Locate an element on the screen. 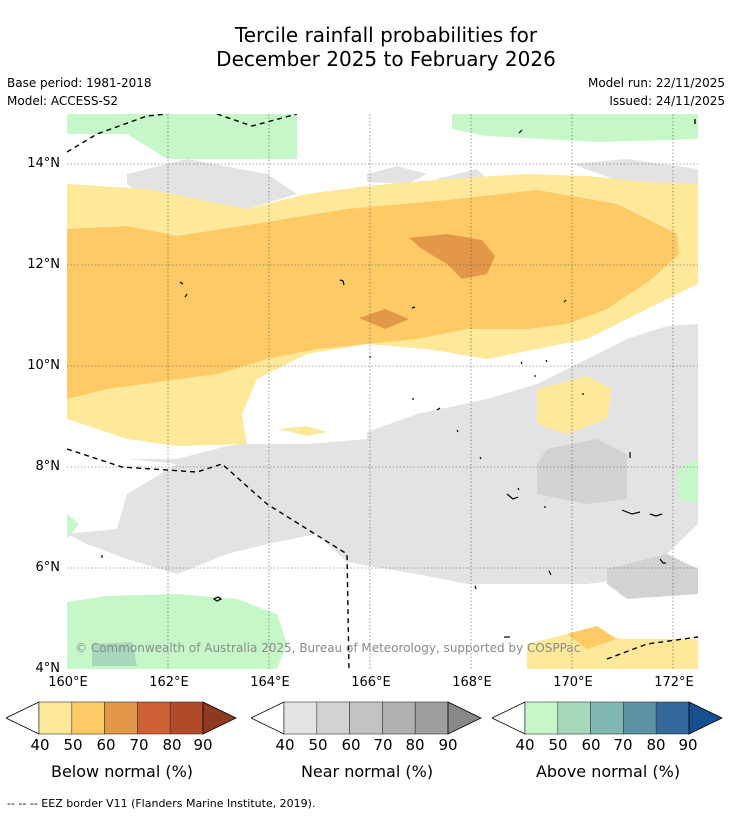  lon-label: 164°E is located at coordinates (270, 682).